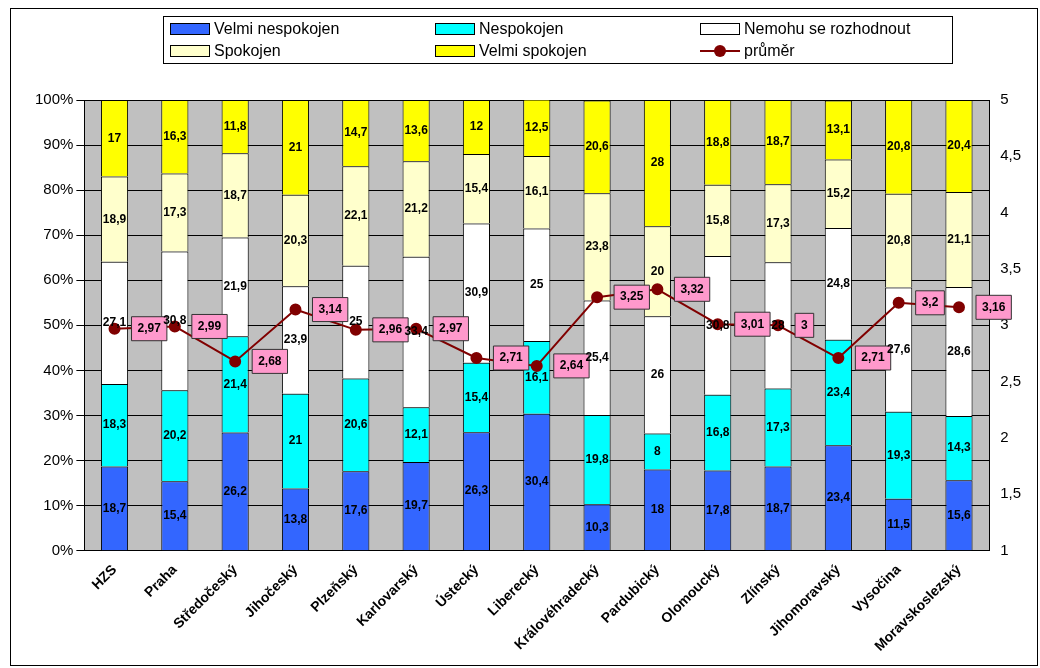 This screenshot has width=1040, height=668. What do you see at coordinates (235, 383) in the screenshot?
I see `data-label: 21,4` at bounding box center [235, 383].